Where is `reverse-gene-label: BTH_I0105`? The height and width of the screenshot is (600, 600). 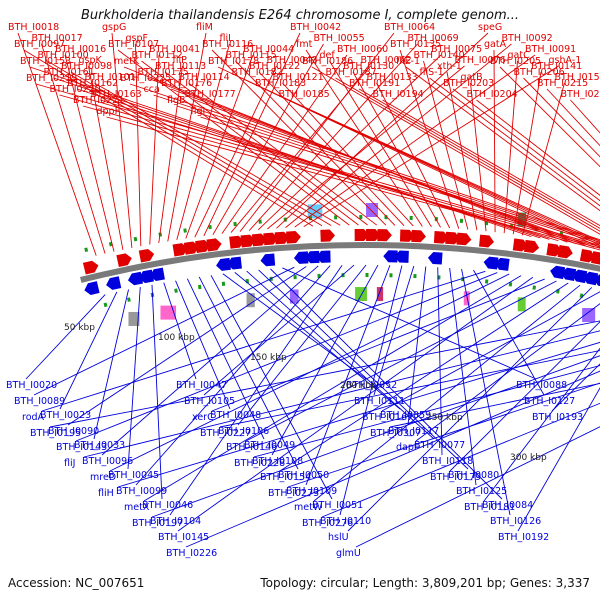
reverse-gene-label: BTH_I0105 is located at coordinates (209, 401).